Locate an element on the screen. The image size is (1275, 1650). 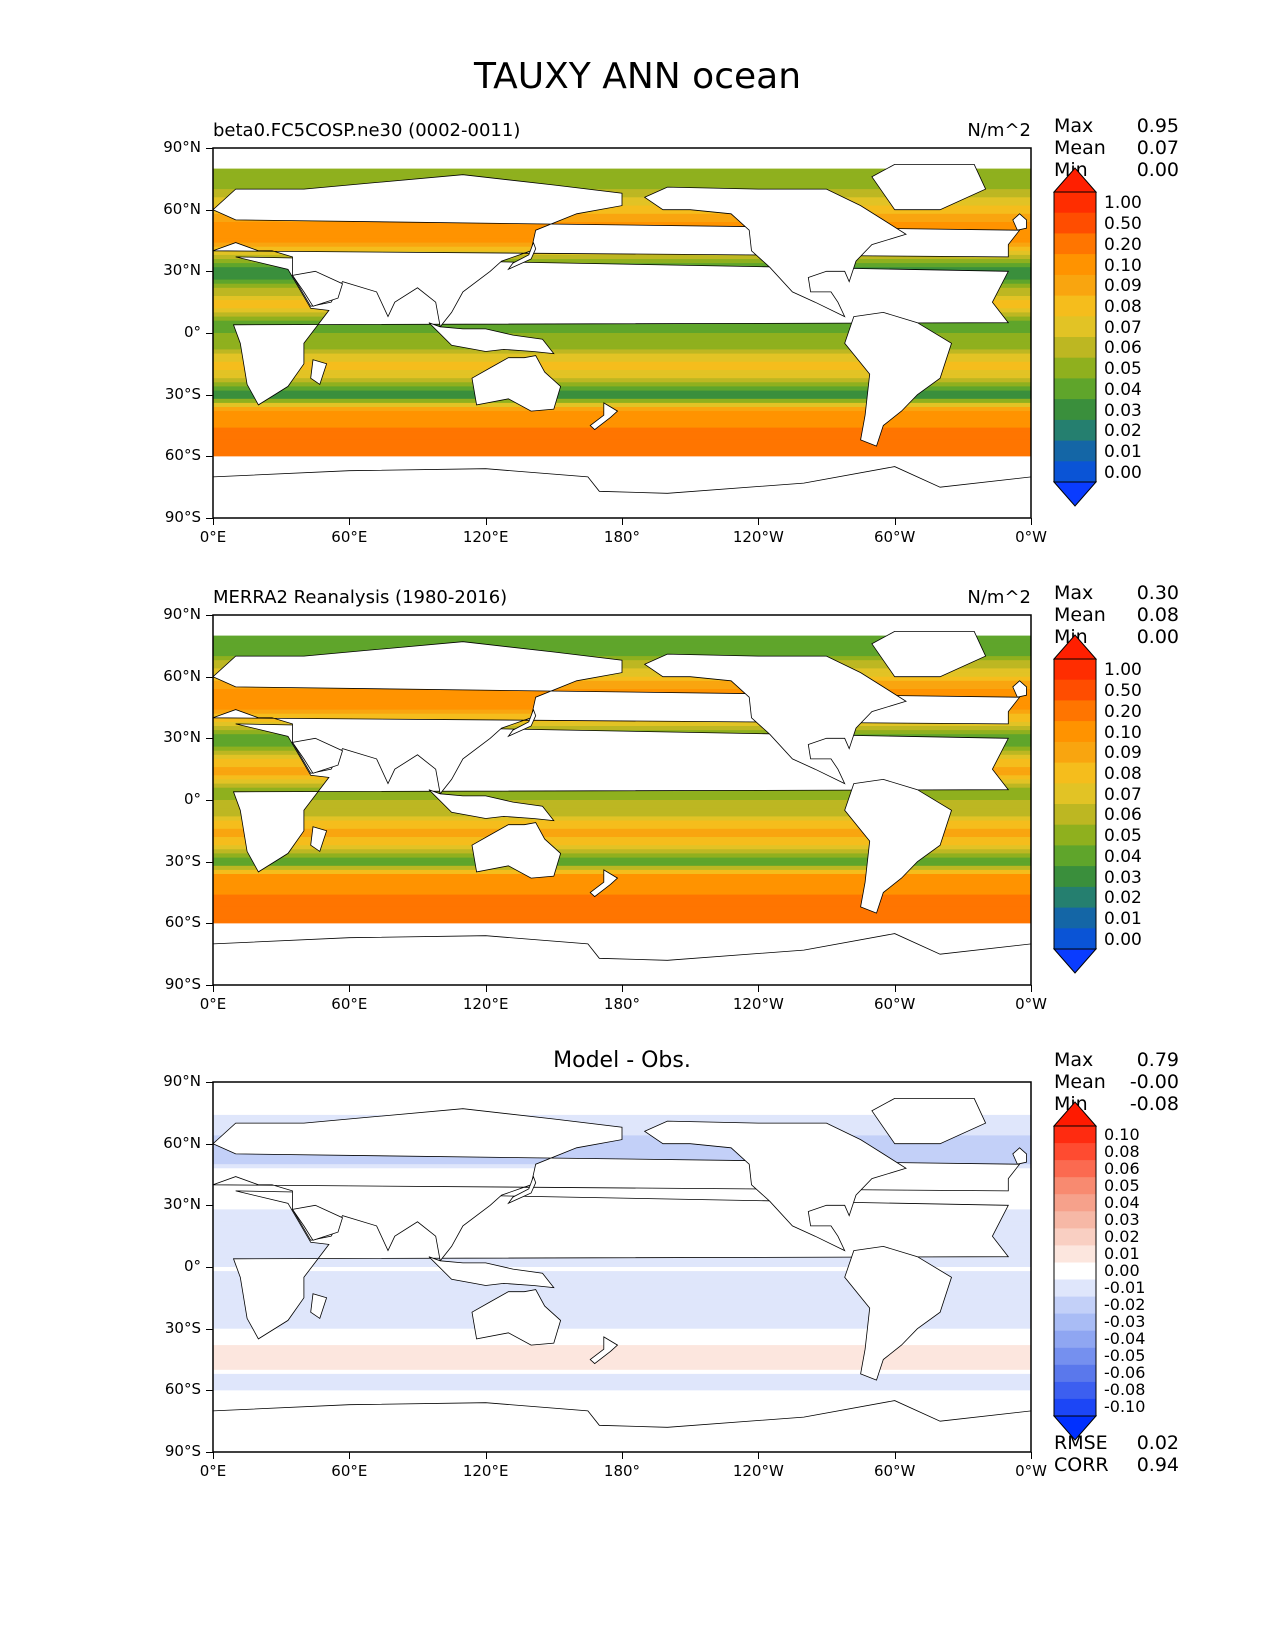
x-tick-label: 0°W is located at coordinates (1031, 1004).